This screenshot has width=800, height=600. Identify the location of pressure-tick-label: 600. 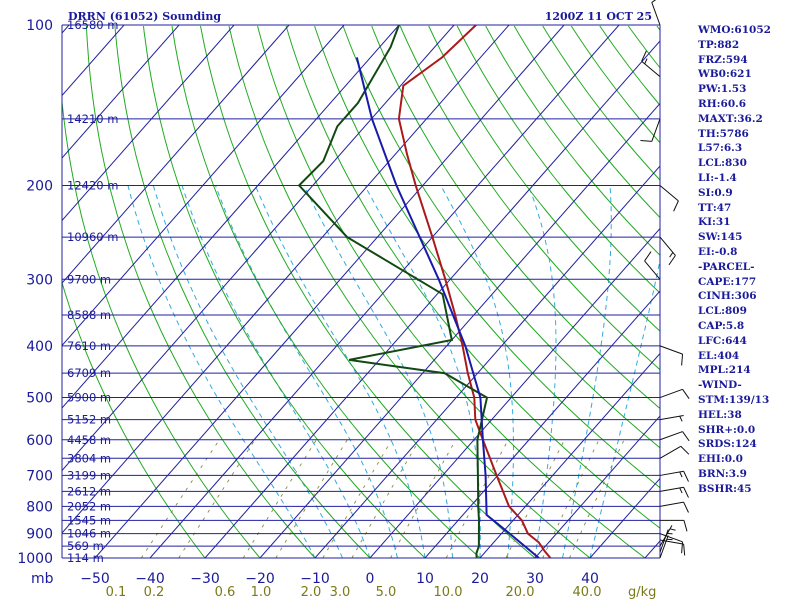
(39, 441).